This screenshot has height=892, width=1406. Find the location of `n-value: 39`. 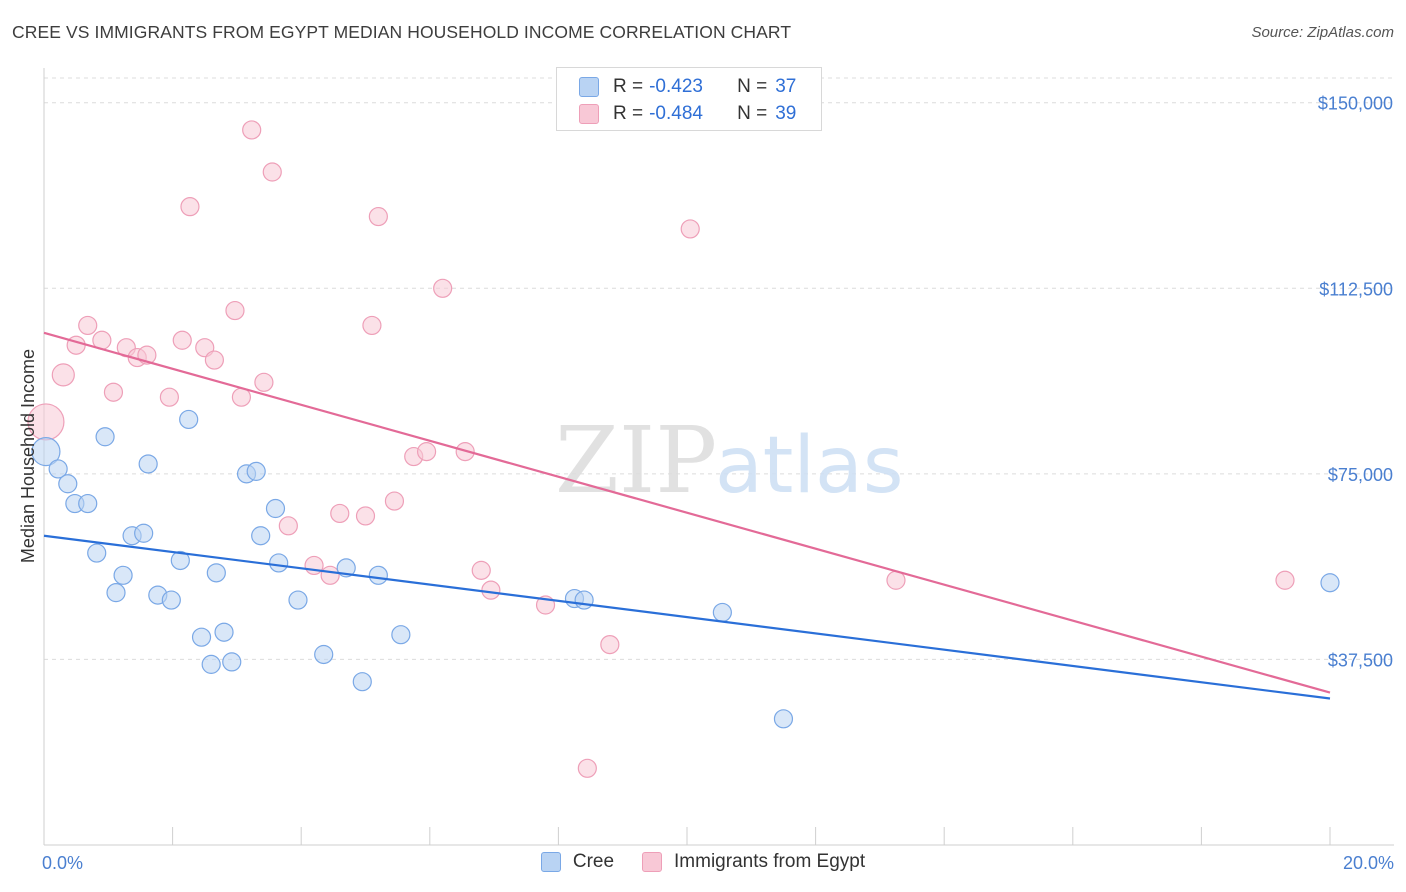

n-value: 39 is located at coordinates (786, 113).